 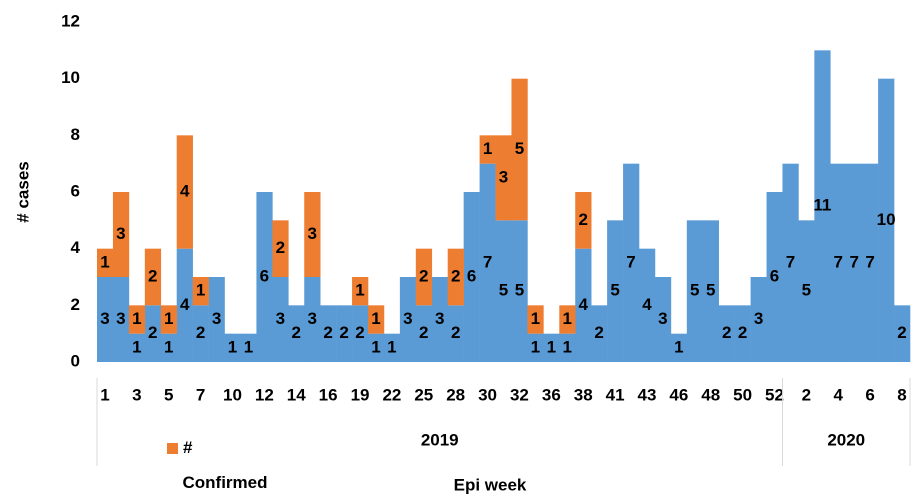 What do you see at coordinates (710, 394) in the screenshot?
I see `x-tick-label: 48` at bounding box center [710, 394].